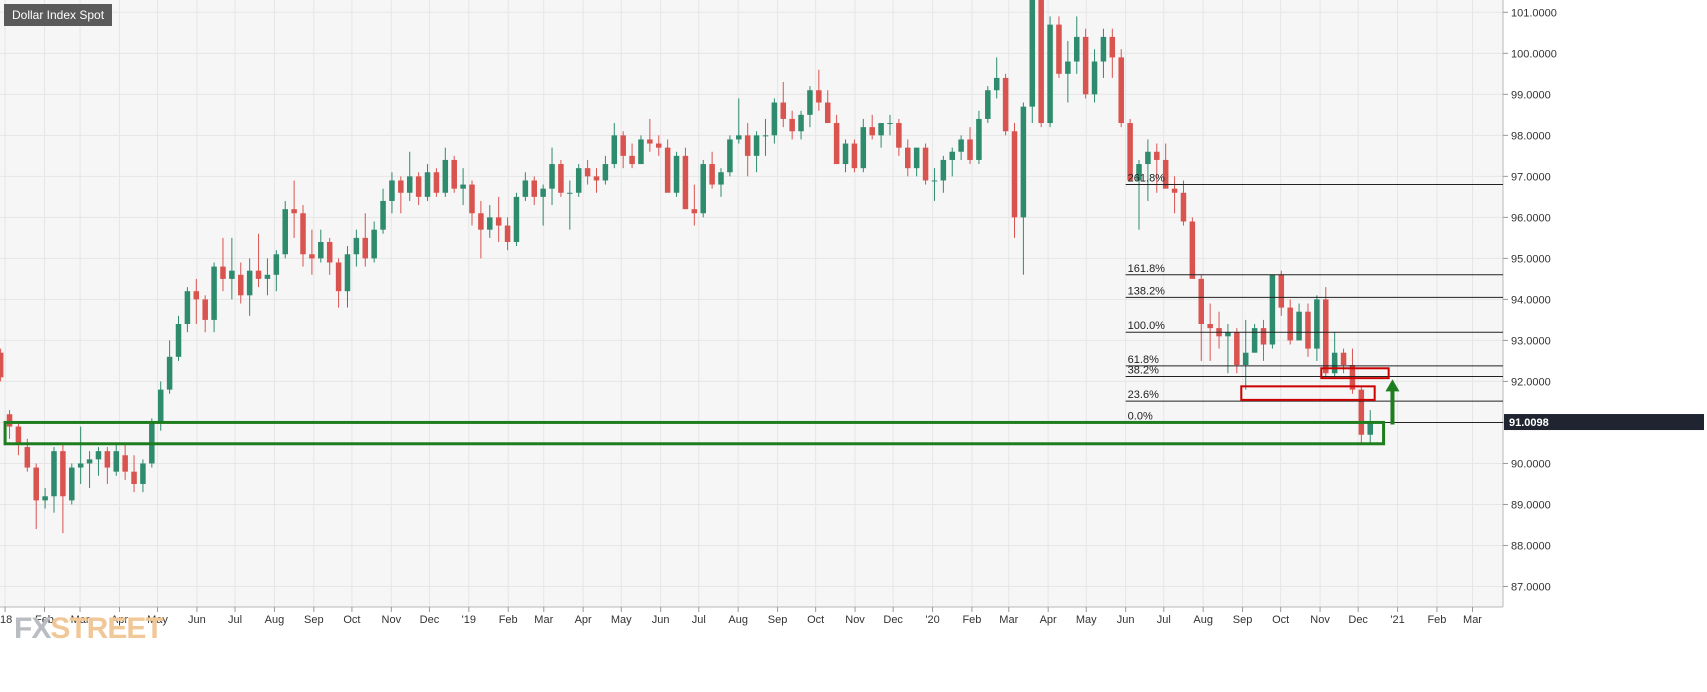 This screenshot has width=1707, height=692. Describe the element at coordinates (1531, 382) in the screenshot. I see `y-tick-label: 92.0000` at that location.